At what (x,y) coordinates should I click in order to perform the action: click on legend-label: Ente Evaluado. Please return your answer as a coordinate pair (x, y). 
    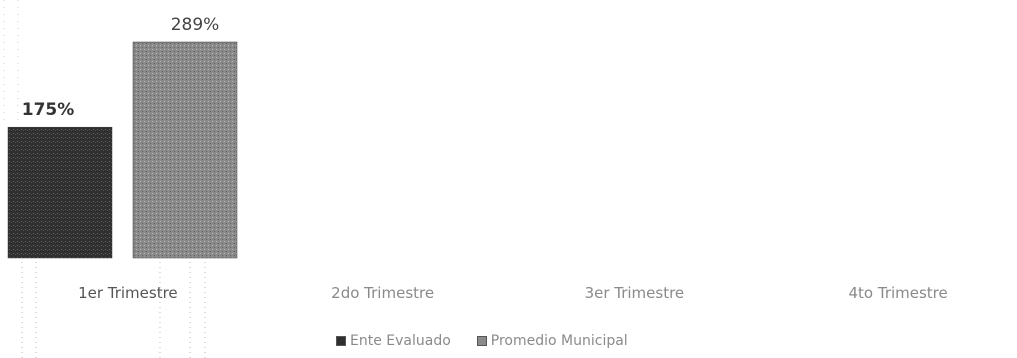
    Looking at the image, I should click on (400, 341).